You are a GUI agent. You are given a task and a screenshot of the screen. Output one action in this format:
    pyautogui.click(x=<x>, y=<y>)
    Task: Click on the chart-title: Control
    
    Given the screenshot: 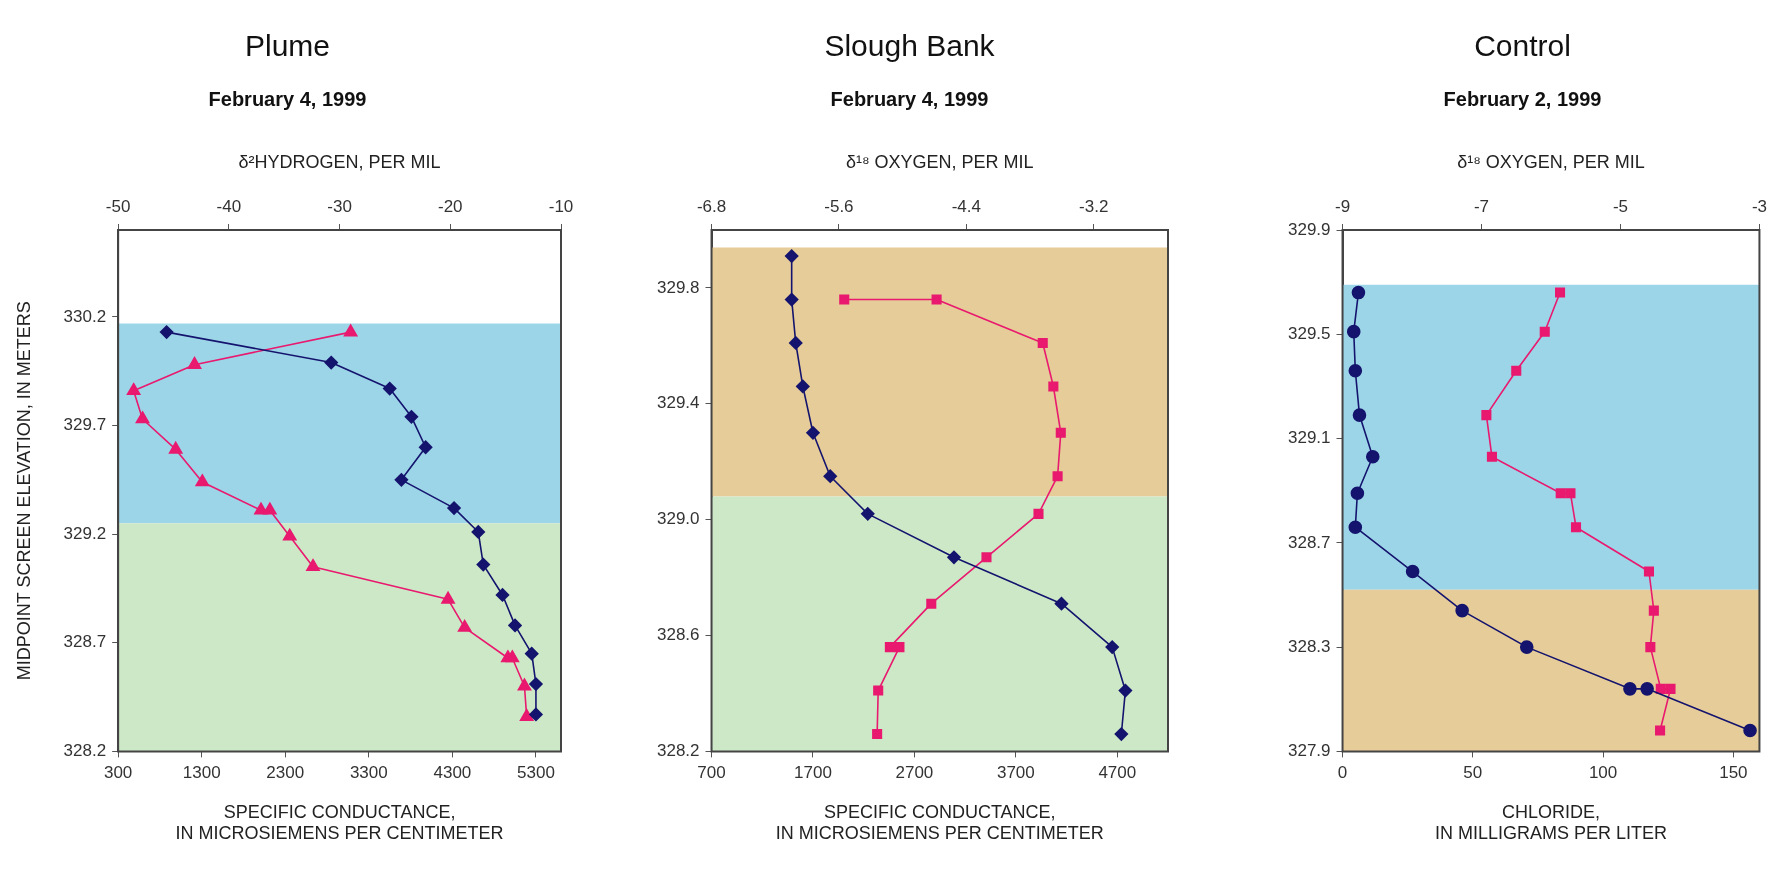 What is the action you would take?
    pyautogui.click(x=1522, y=46)
    